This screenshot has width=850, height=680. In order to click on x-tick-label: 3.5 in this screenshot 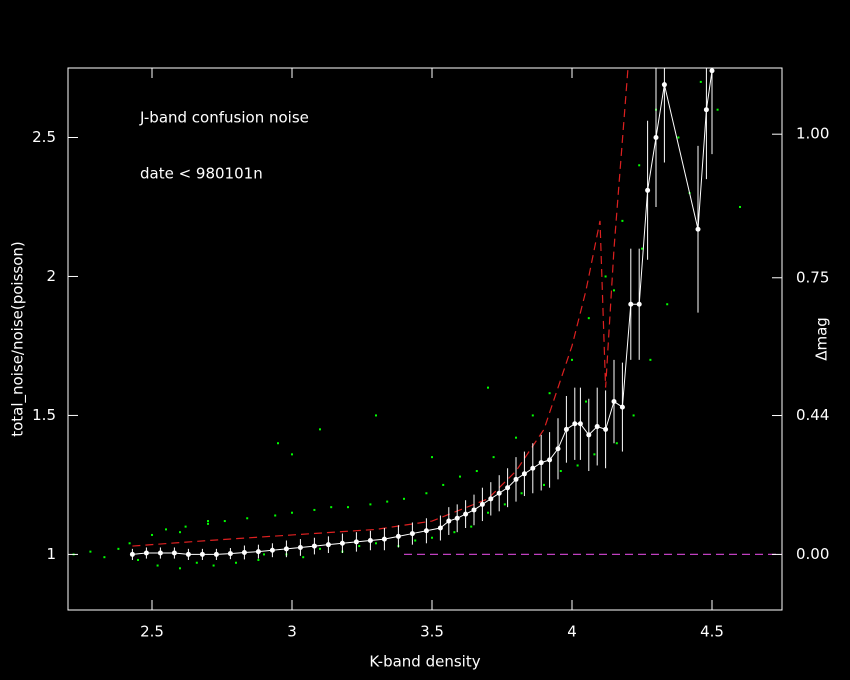, I will do `click(432, 632)`.